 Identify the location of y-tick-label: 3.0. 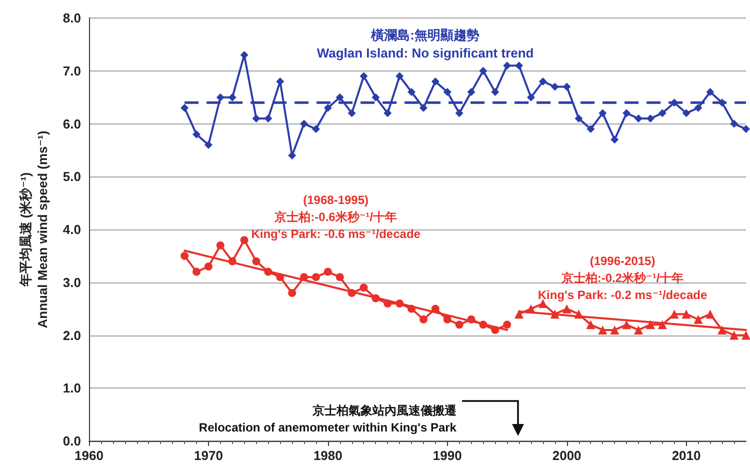
(71, 282).